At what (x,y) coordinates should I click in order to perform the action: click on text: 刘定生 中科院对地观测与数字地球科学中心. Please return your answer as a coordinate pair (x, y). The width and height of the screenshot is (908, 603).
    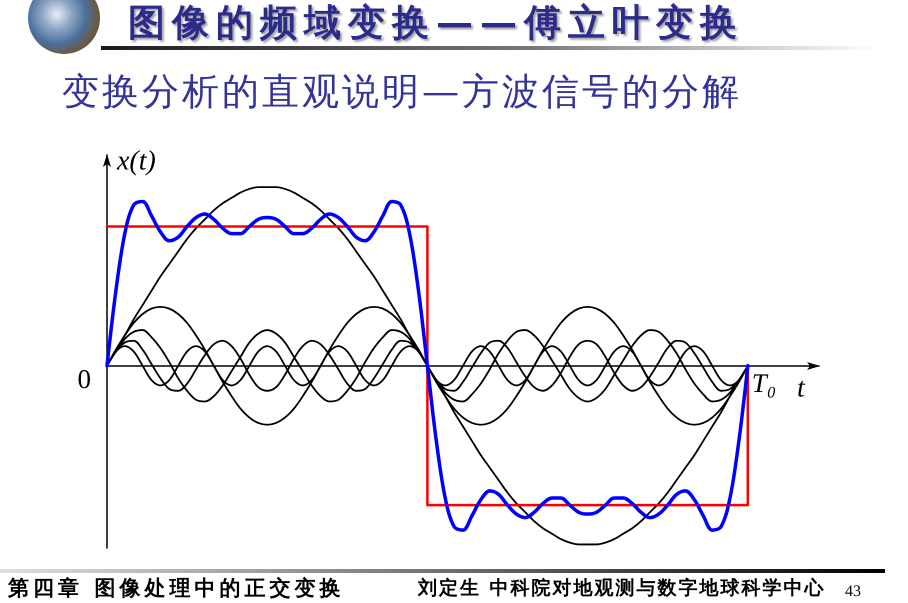
    Looking at the image, I should click on (622, 588).